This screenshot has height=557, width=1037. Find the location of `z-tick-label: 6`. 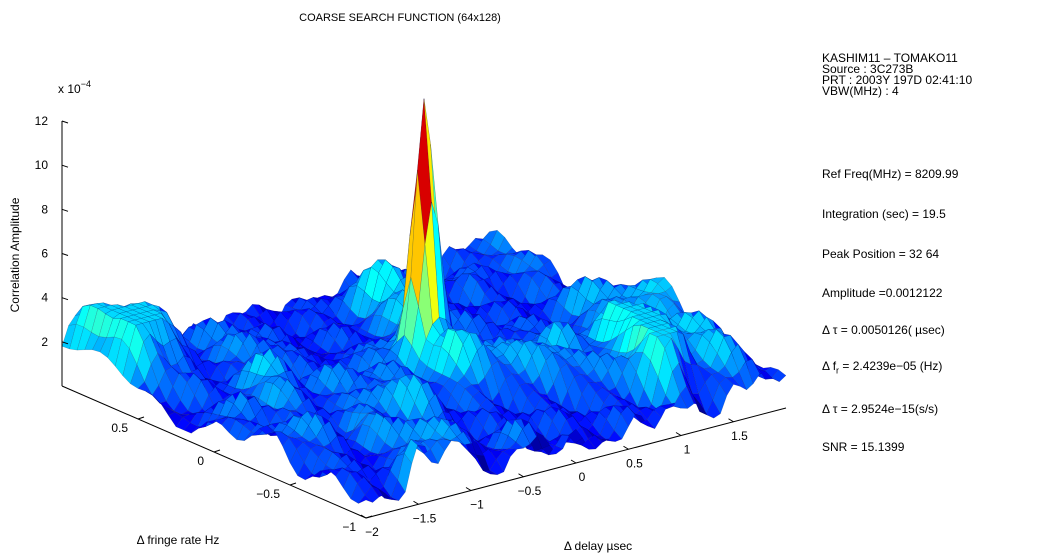

z-tick-label: 6 is located at coordinates (44, 254).